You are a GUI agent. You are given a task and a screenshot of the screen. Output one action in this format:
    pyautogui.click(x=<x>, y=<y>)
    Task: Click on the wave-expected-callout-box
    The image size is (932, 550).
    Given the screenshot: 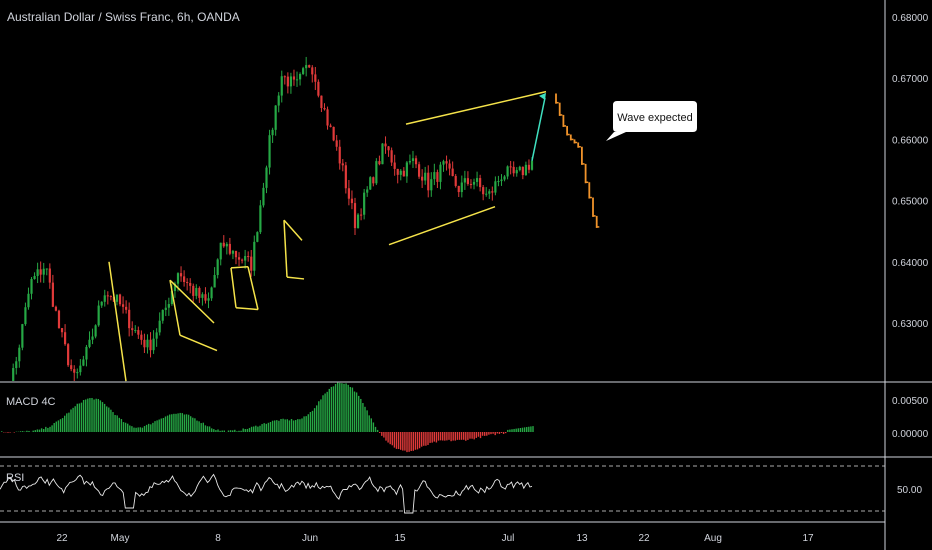 What is the action you would take?
    pyautogui.click(x=651, y=121)
    